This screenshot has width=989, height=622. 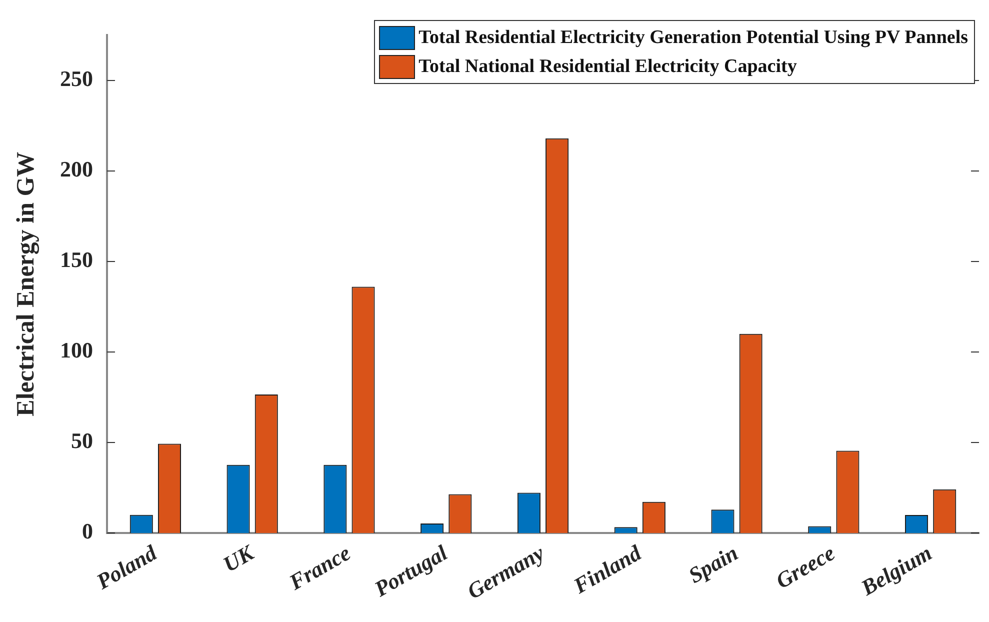 I want to click on x-tick-label: Spain, so click(x=713, y=564).